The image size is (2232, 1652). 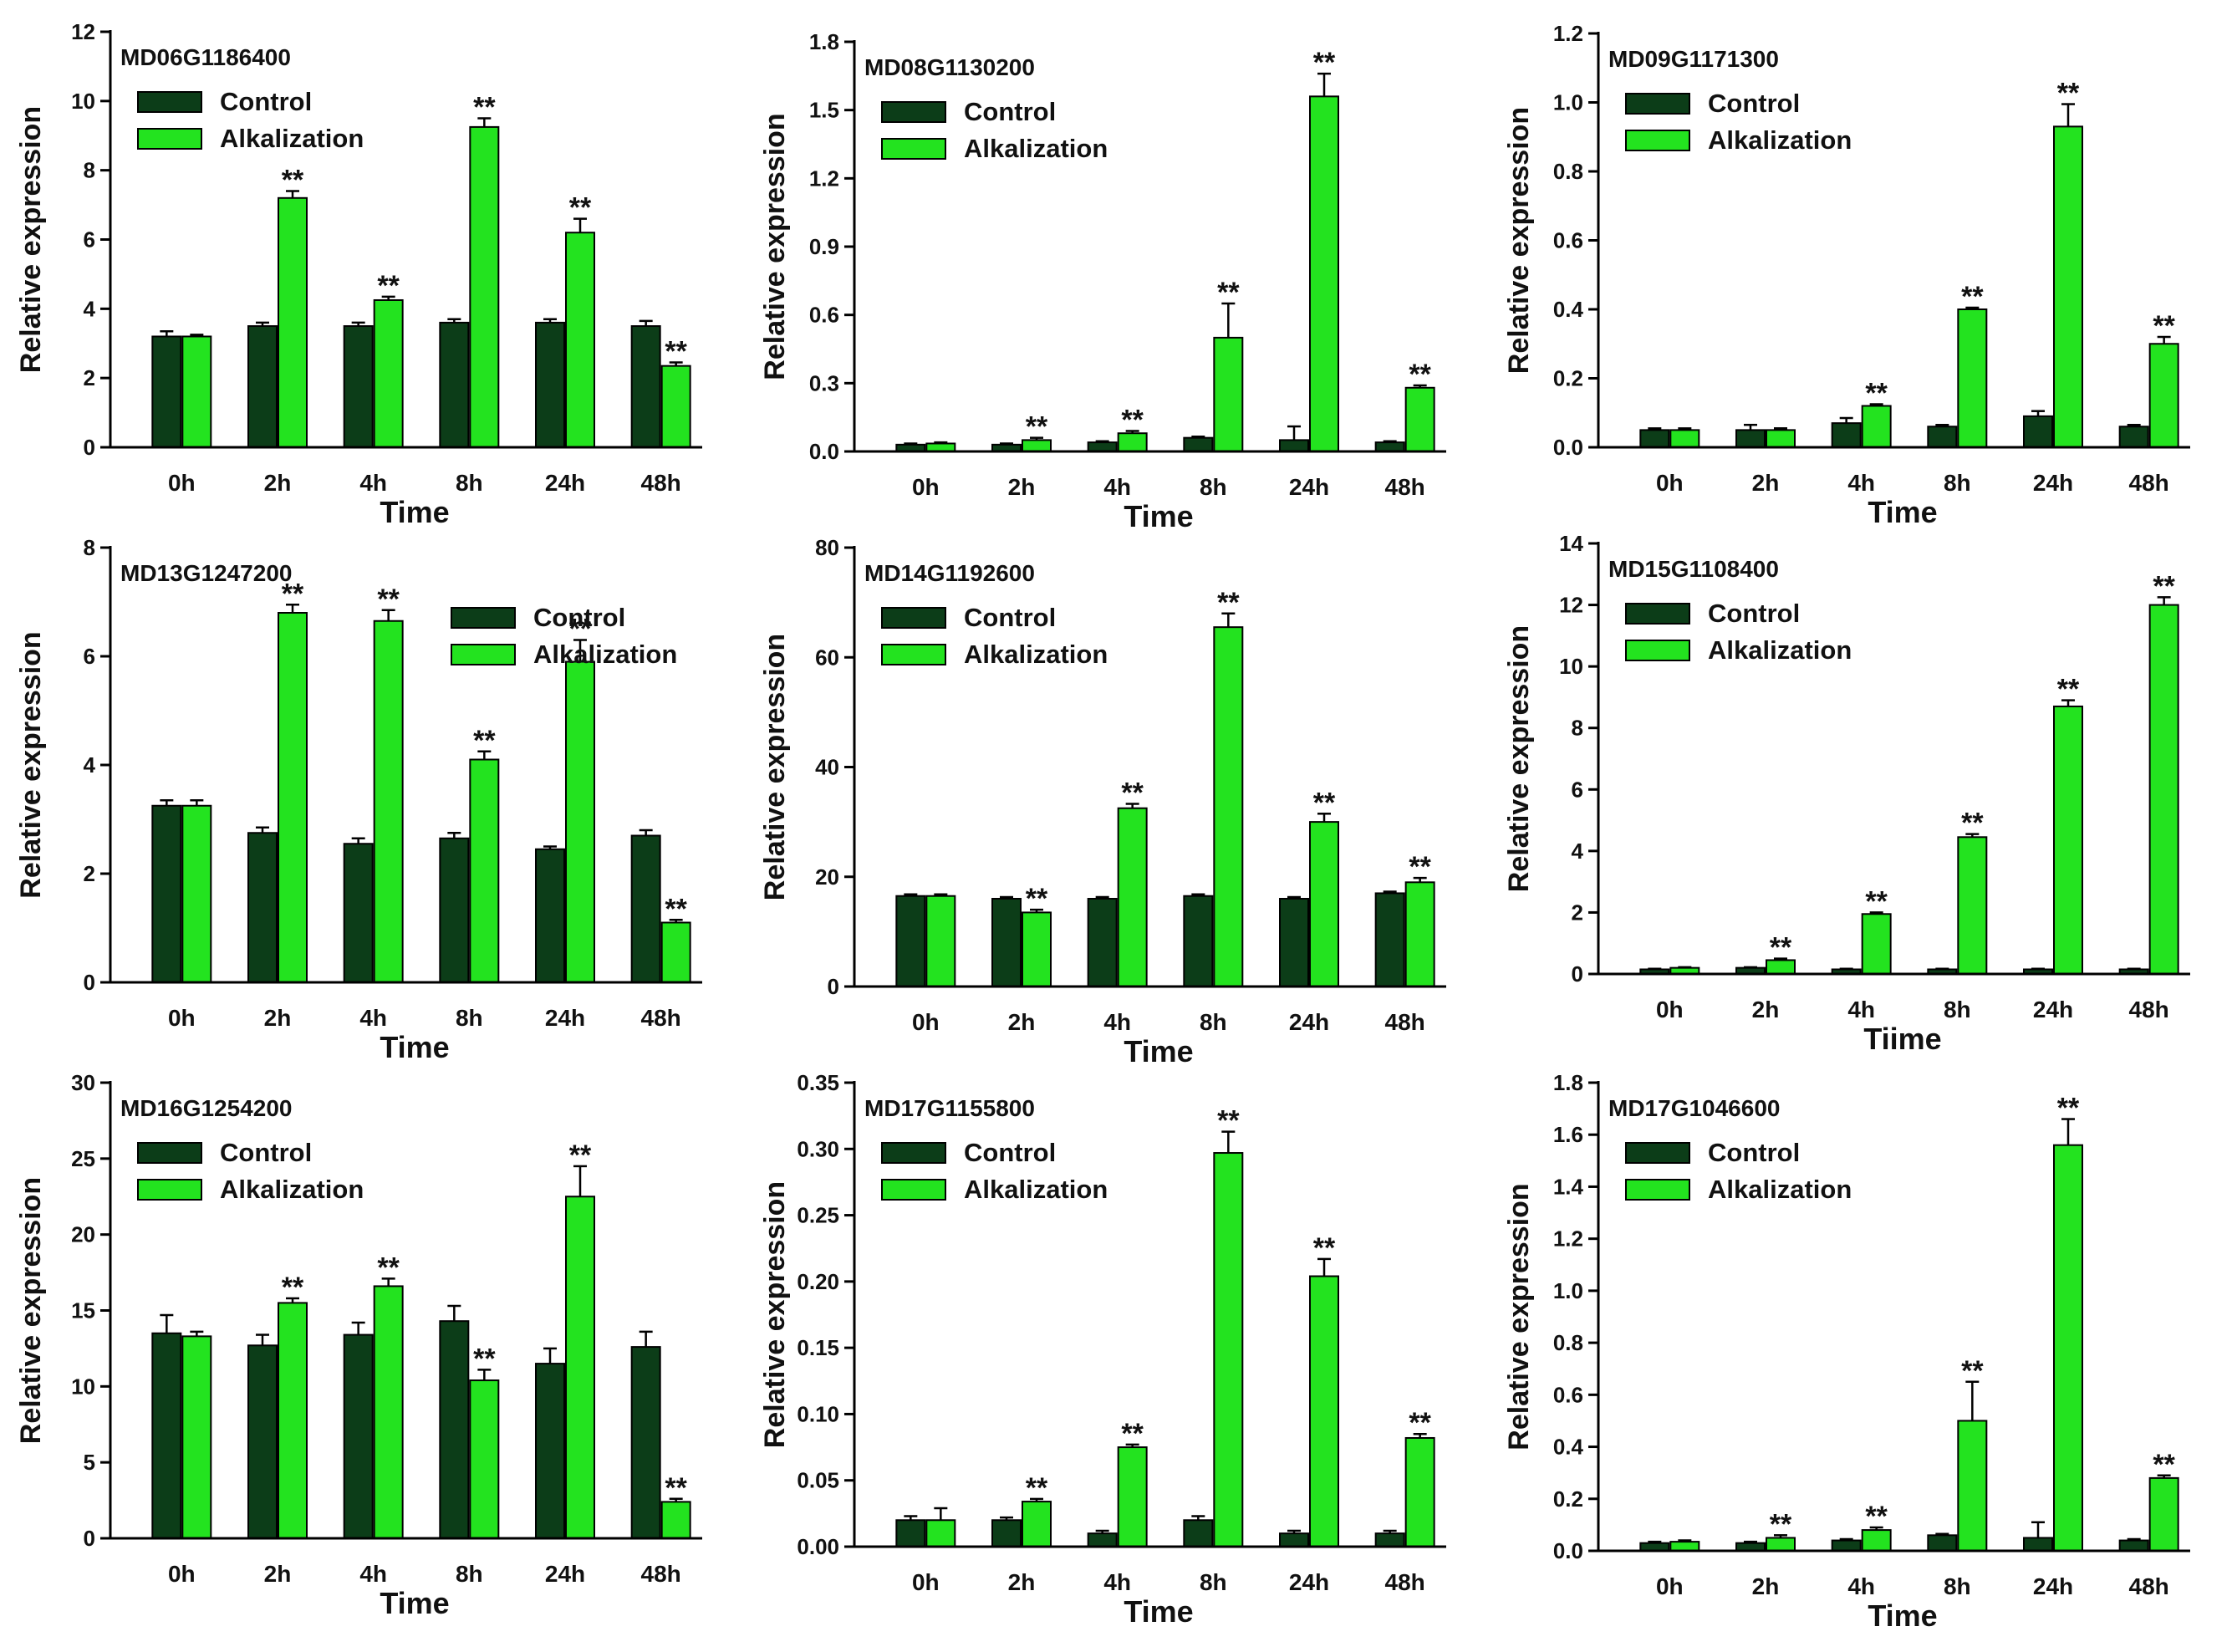 I want to click on y-tick-label: 0, so click(x=89, y=1538).